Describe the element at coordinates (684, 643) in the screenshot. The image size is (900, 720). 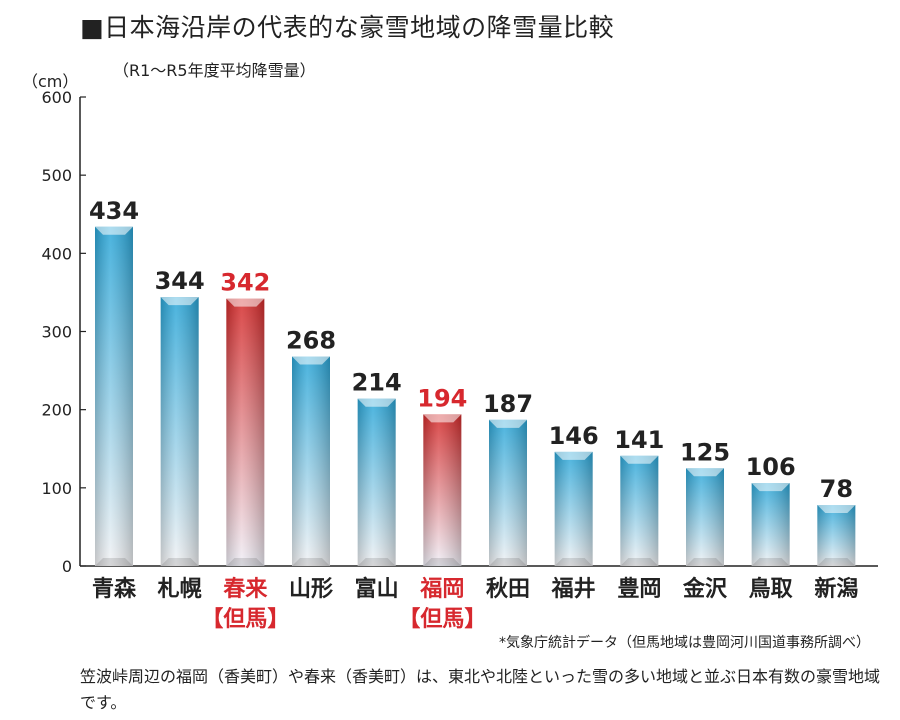
I see `source-note: *気象庁統計データ（但馬地域は豊岡河川国道事務所調べ）` at that location.